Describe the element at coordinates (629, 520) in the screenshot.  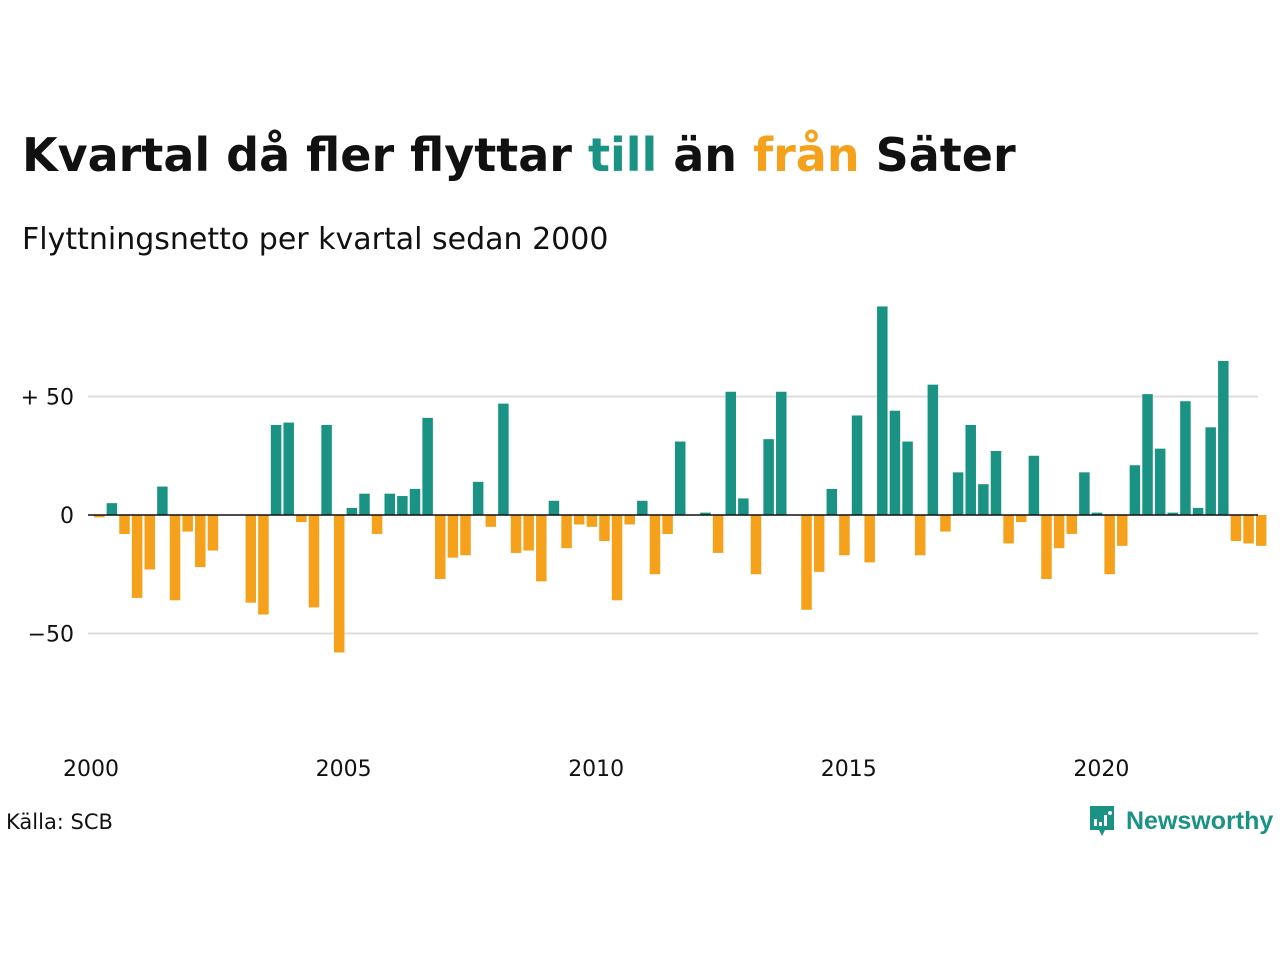
I see `bar-2010K3` at that location.